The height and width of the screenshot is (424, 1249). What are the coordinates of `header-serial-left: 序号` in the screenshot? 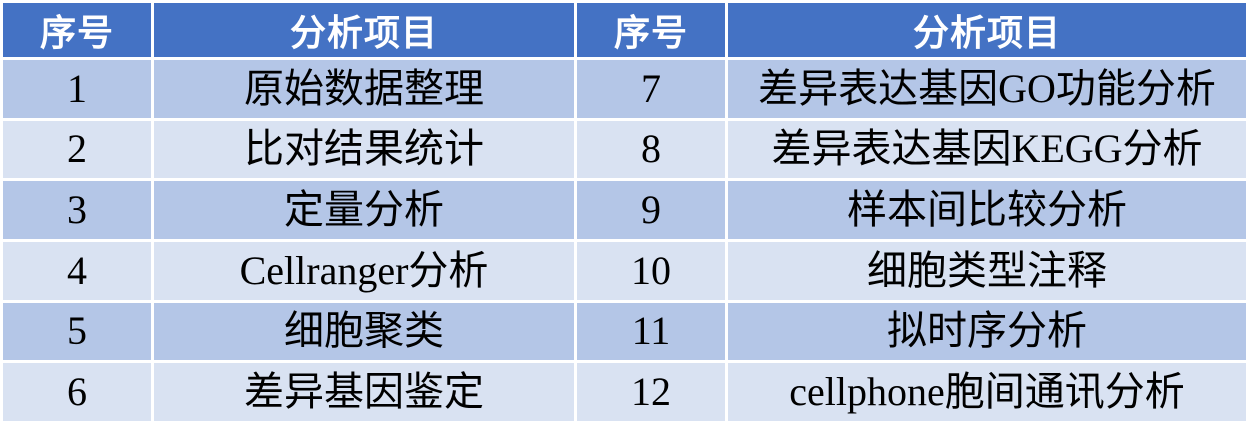 It's located at (77, 30).